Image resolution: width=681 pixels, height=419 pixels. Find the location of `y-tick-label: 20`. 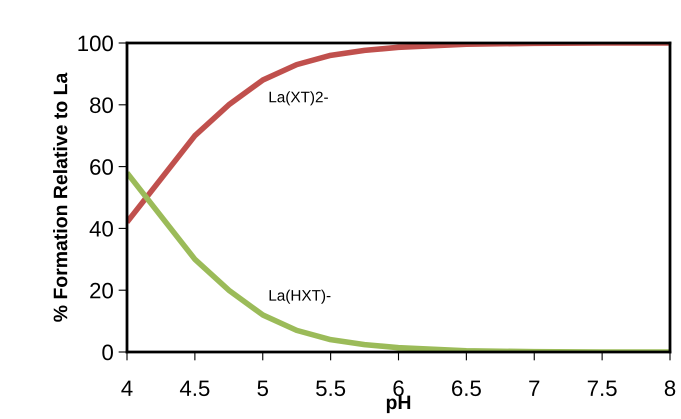

y-tick-label: 20 is located at coordinates (101, 290).